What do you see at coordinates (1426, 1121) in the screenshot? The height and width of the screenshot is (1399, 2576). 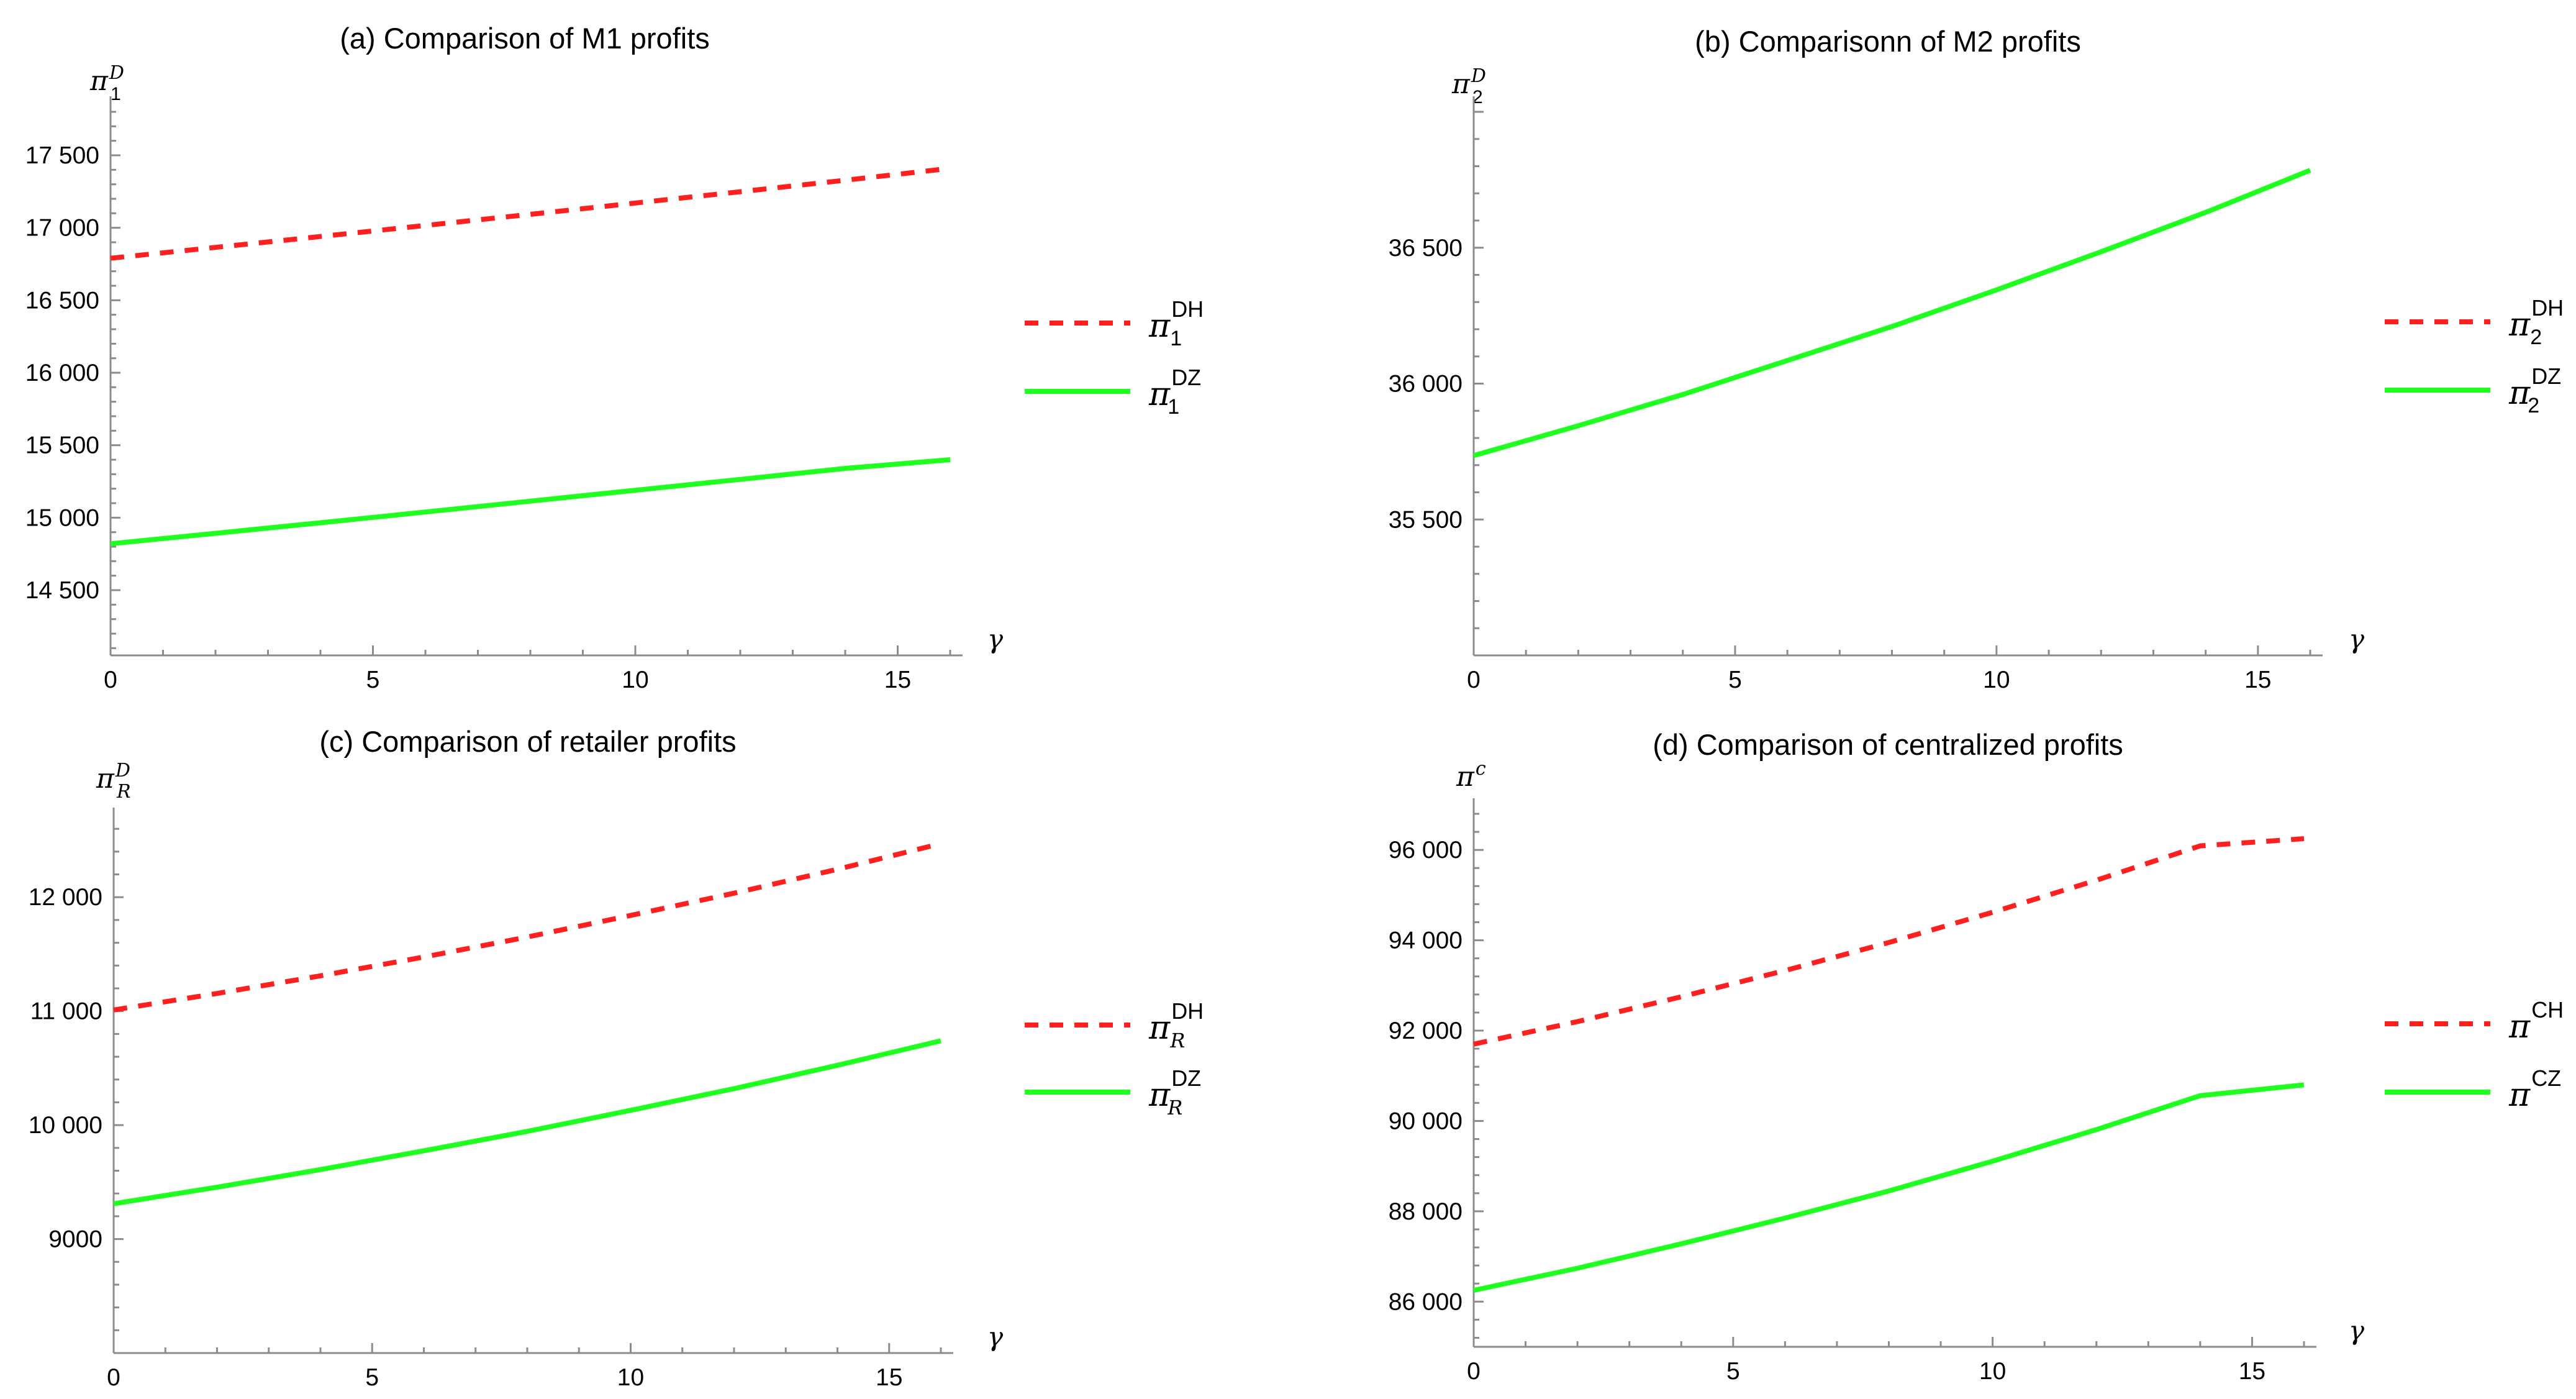 I see `y-tick-label: 90 000` at bounding box center [1426, 1121].